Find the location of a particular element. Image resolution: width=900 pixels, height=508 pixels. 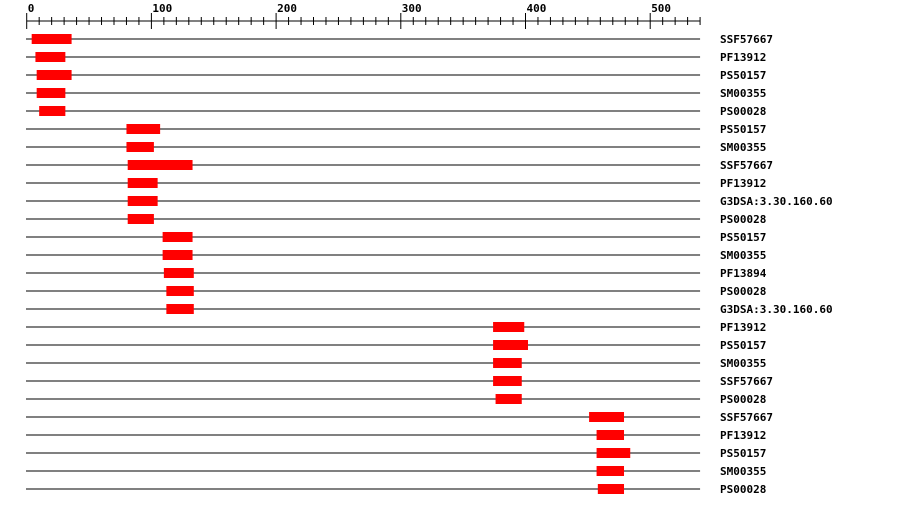

tick-label: 300 is located at coordinates (412, 8).